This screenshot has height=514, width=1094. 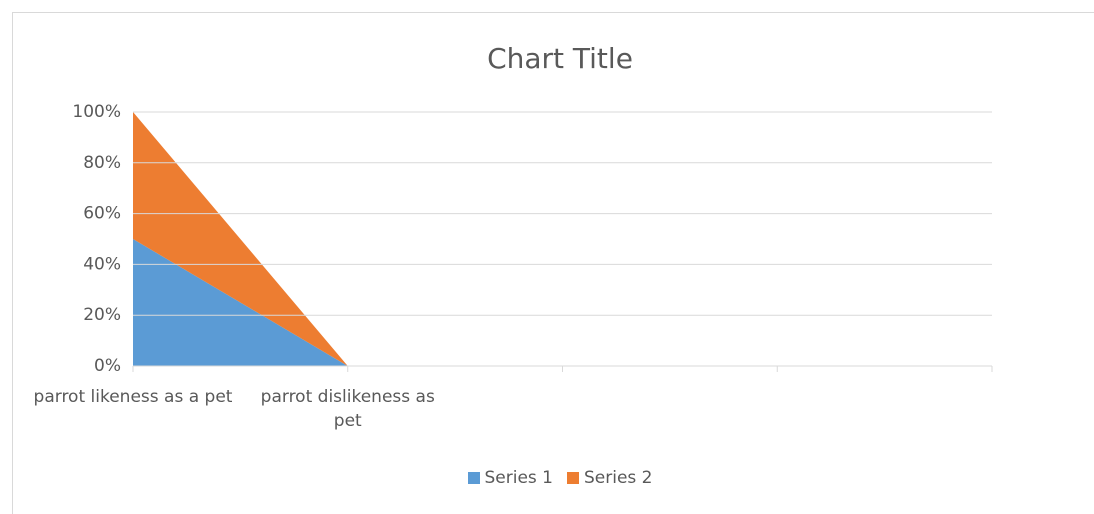 I want to click on y-tick-label: 60%, so click(x=102, y=214).